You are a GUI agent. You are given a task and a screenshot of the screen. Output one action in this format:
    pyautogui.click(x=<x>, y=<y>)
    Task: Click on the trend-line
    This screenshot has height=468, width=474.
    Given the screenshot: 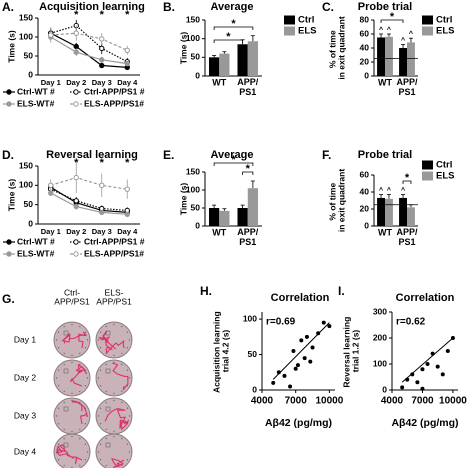 What is the action you would take?
    pyautogui.click(x=301, y=351)
    